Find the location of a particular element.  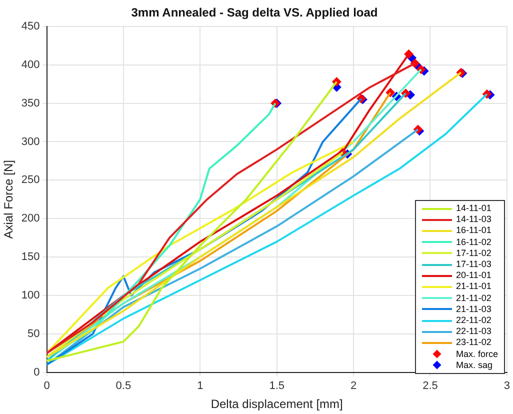

legend-label: 21-11-03 is located at coordinates (474, 309).